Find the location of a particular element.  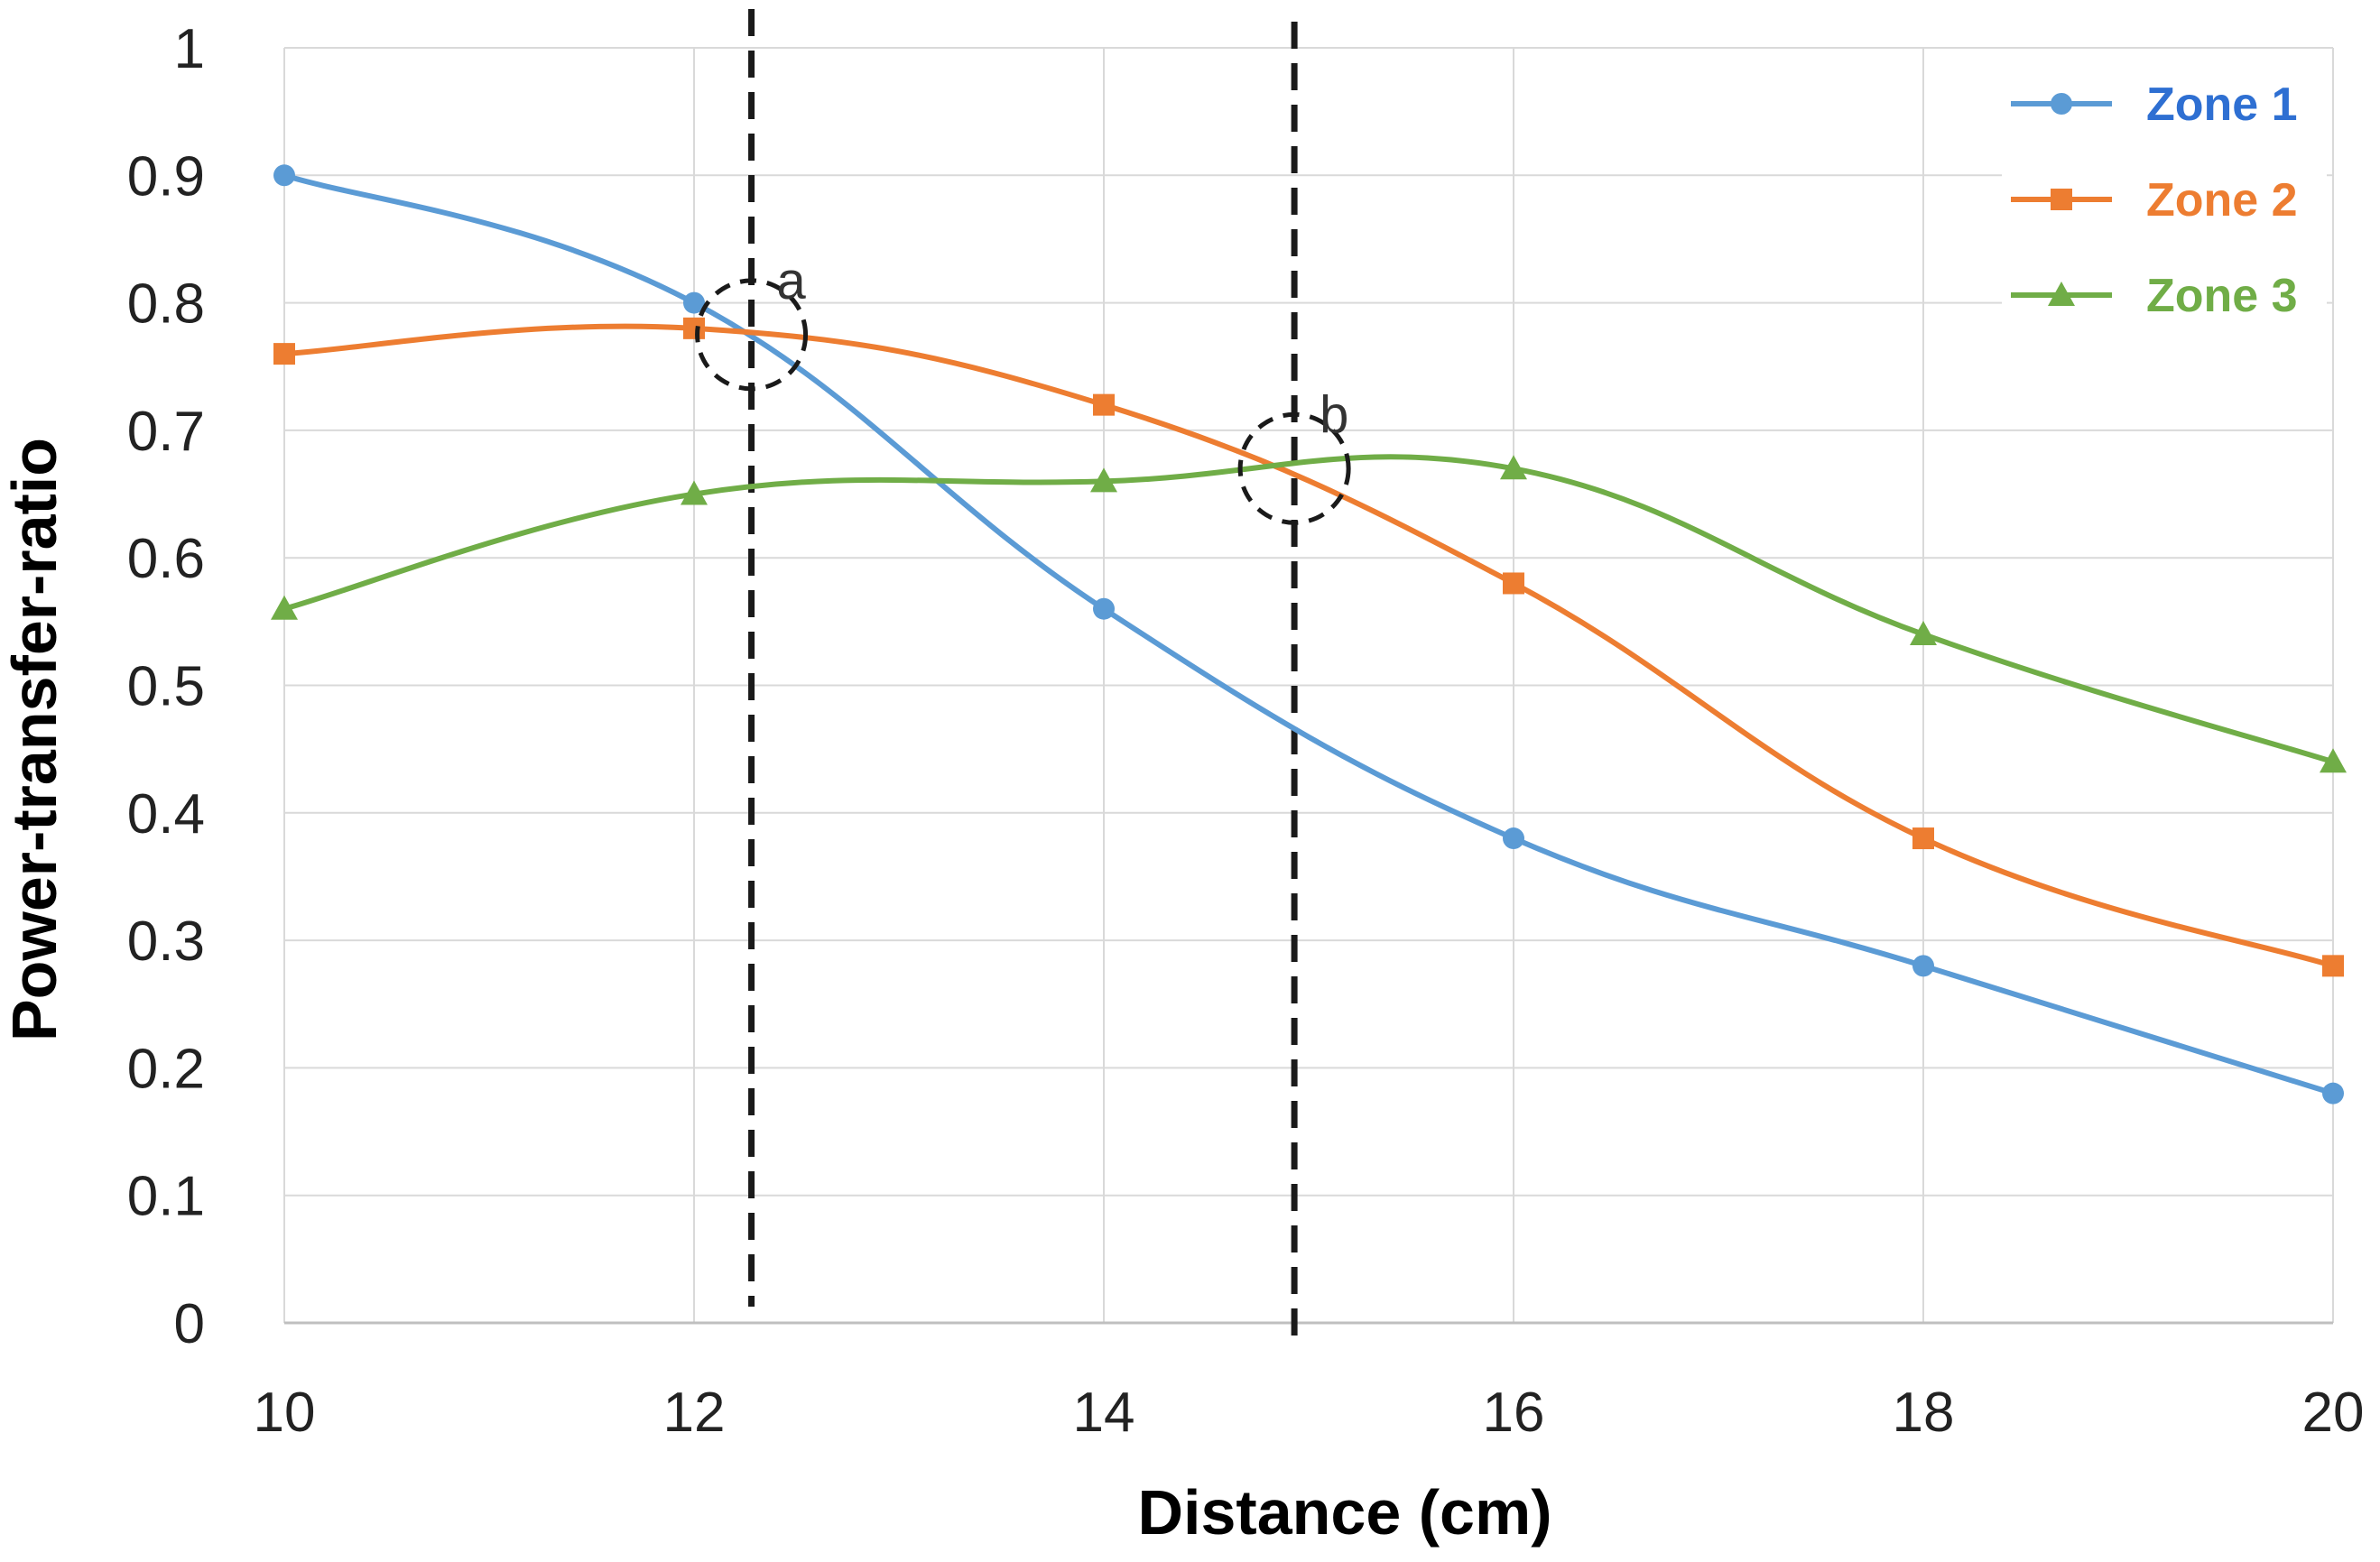

annotation-label-b: b is located at coordinates (1334, 414).